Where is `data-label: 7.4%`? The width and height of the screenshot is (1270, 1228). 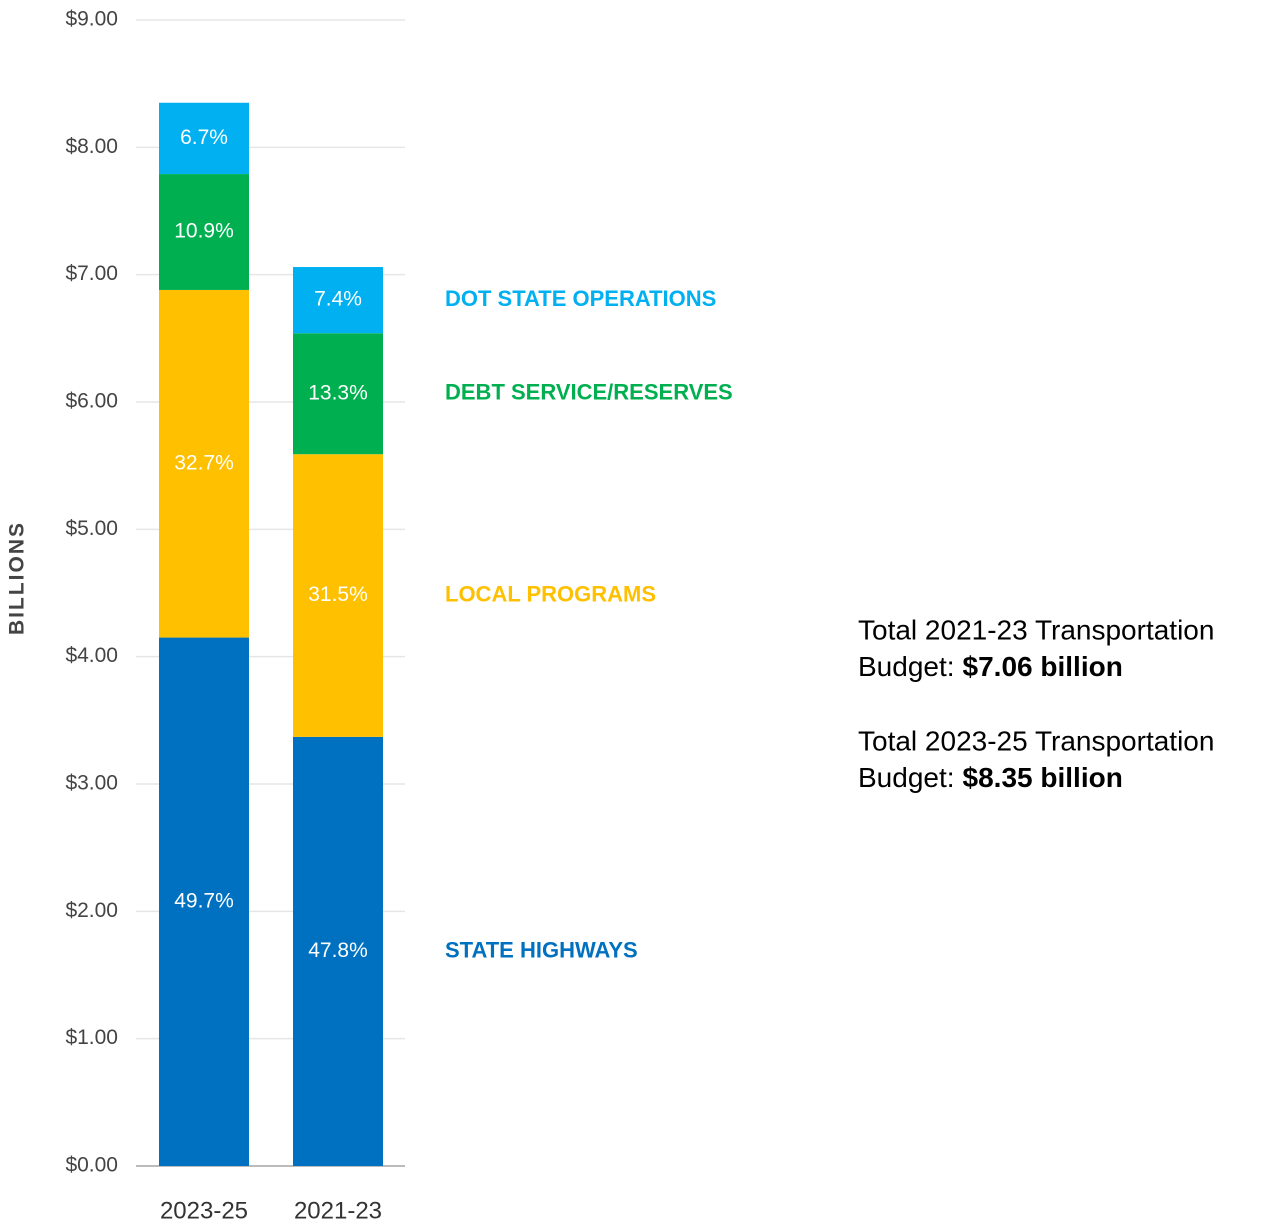 data-label: 7.4% is located at coordinates (338, 299).